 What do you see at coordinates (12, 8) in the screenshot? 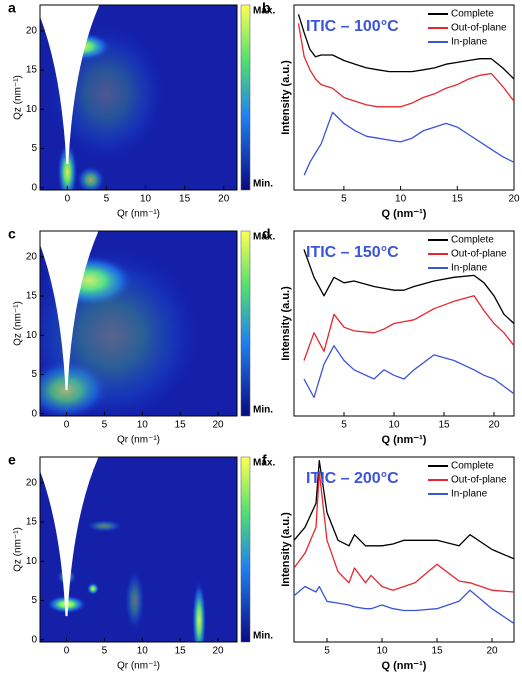
I see `panel-label: a` at bounding box center [12, 8].